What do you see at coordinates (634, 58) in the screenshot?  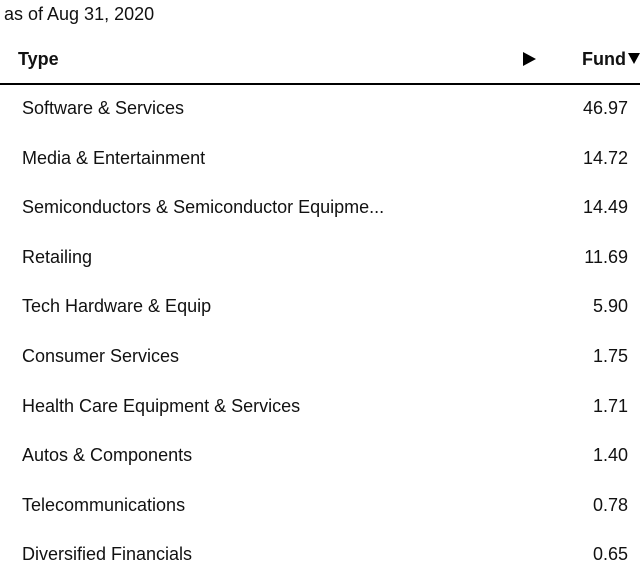 I see `sort-descending-icon` at bounding box center [634, 58].